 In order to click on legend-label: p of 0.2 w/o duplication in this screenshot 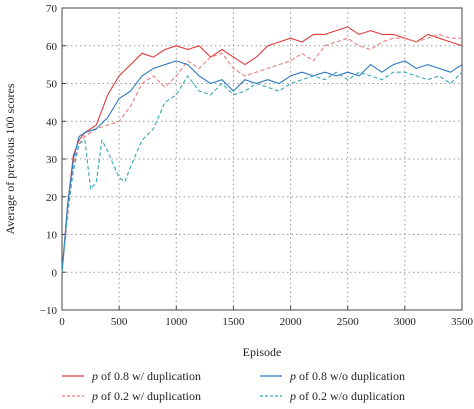, I will do `click(347, 396)`.